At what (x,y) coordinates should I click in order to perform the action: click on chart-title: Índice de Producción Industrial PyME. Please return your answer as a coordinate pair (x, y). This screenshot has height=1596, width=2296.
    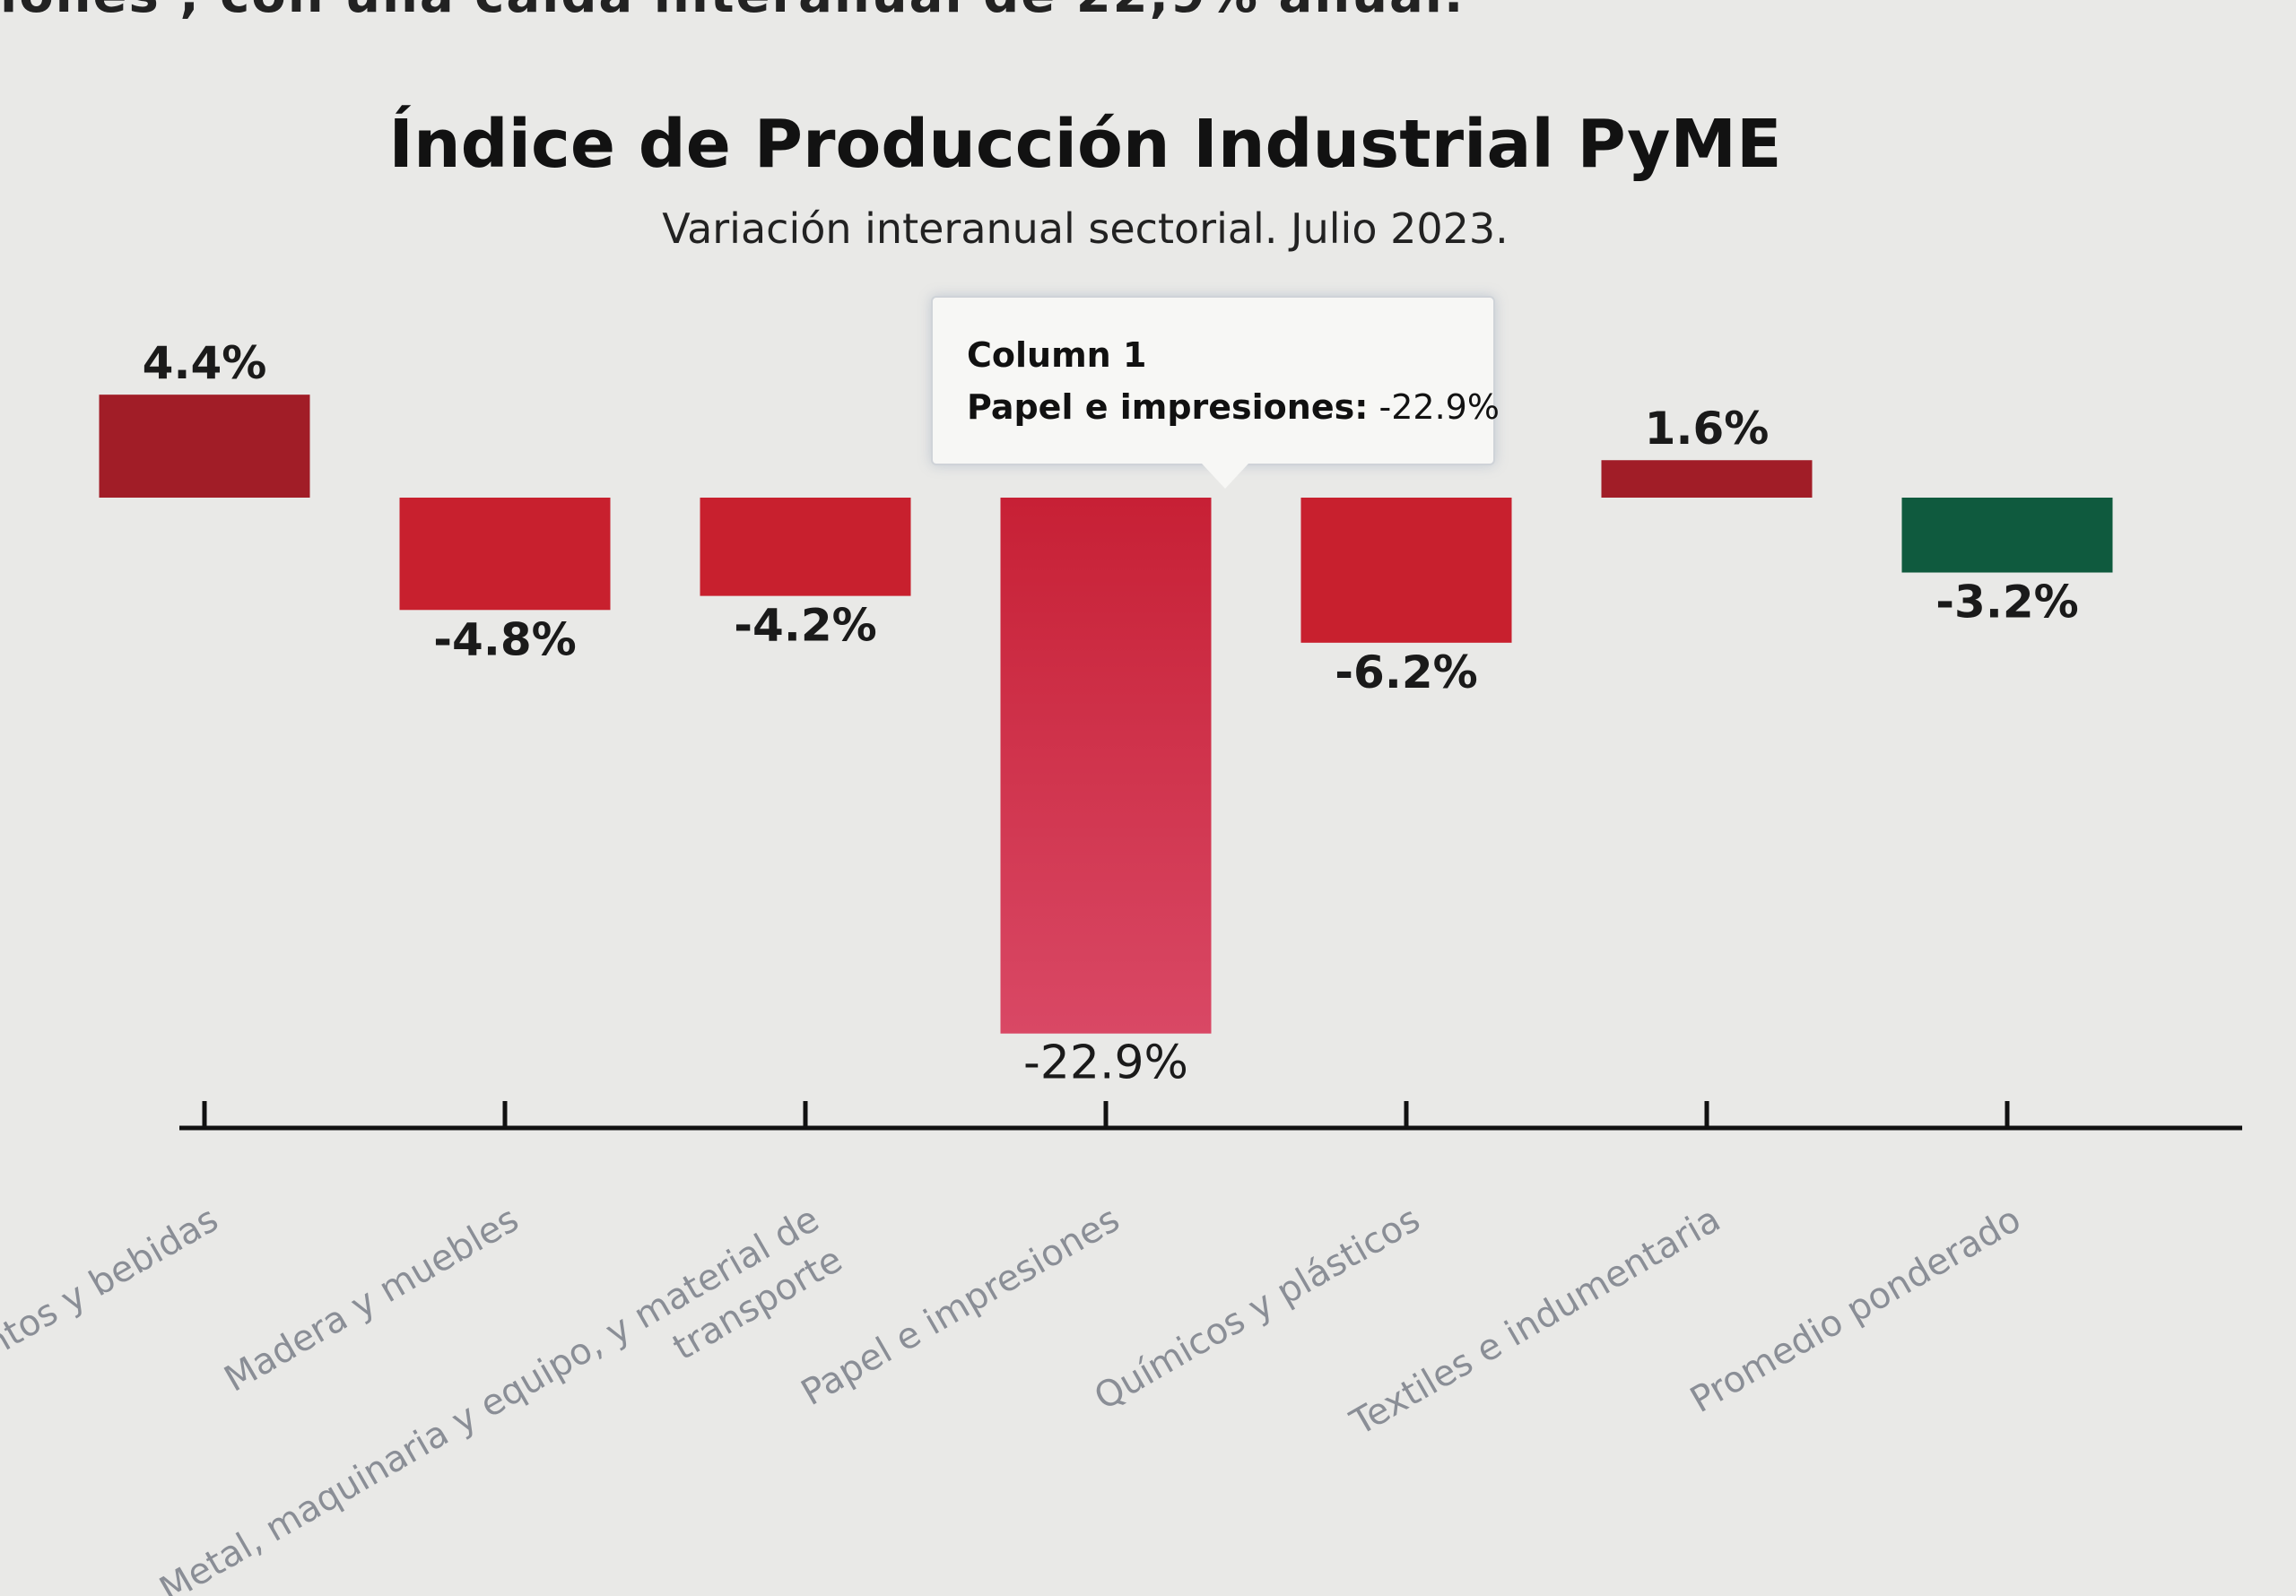
    Looking at the image, I should click on (1085, 144).